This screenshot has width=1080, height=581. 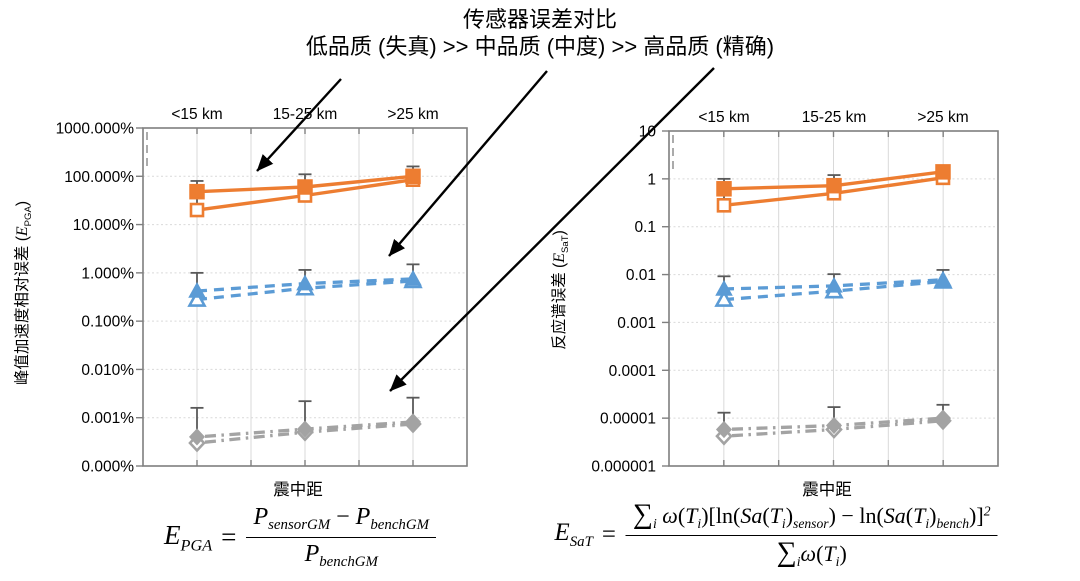 I want to click on series-markers-高品质(精确)-实心菱形, so click(x=833, y=424).